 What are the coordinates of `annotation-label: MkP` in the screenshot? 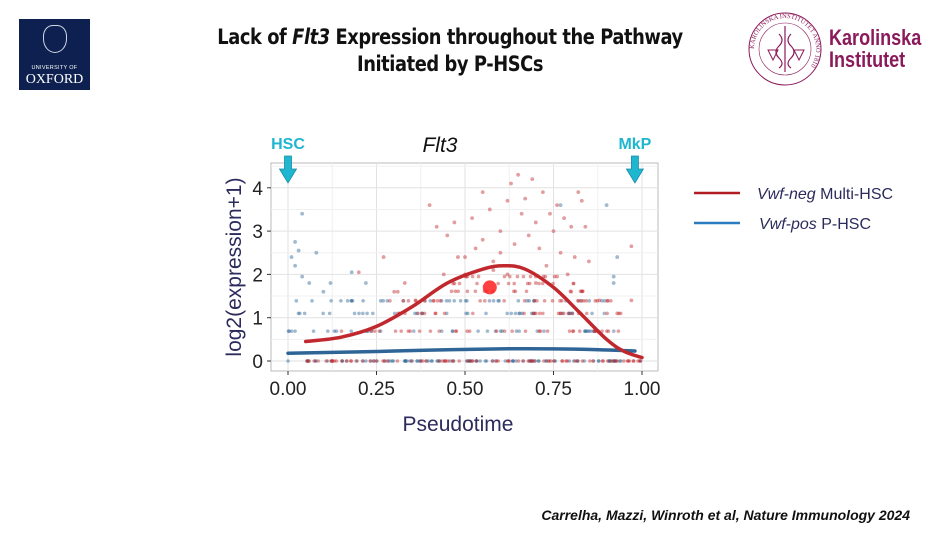 It's located at (634, 144).